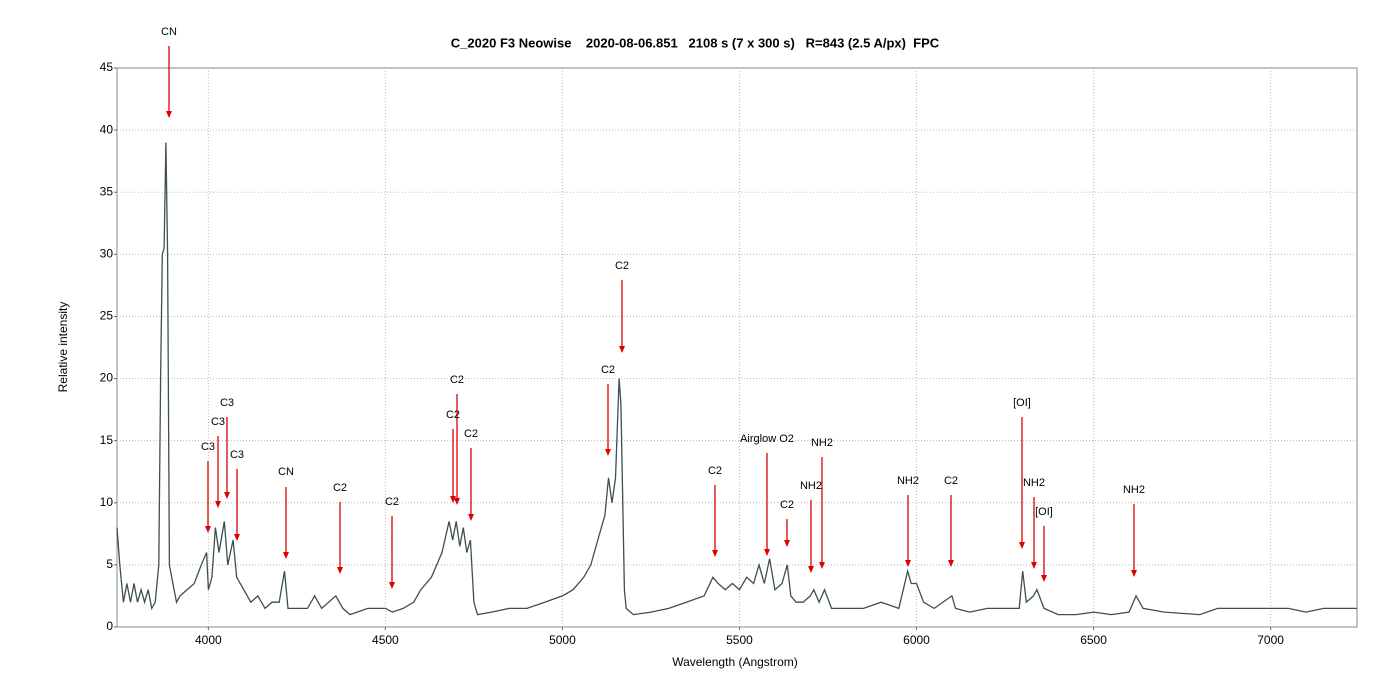 The height and width of the screenshot is (700, 1400). What do you see at coordinates (107, 440) in the screenshot?
I see `y-tick-label: 15` at bounding box center [107, 440].